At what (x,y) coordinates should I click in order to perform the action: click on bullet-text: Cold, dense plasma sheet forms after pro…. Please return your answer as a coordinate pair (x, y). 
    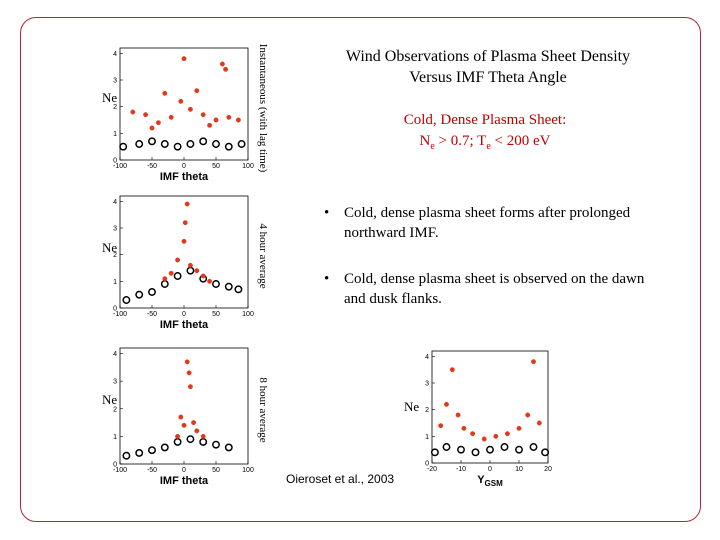
    Looking at the image, I should click on (487, 223).